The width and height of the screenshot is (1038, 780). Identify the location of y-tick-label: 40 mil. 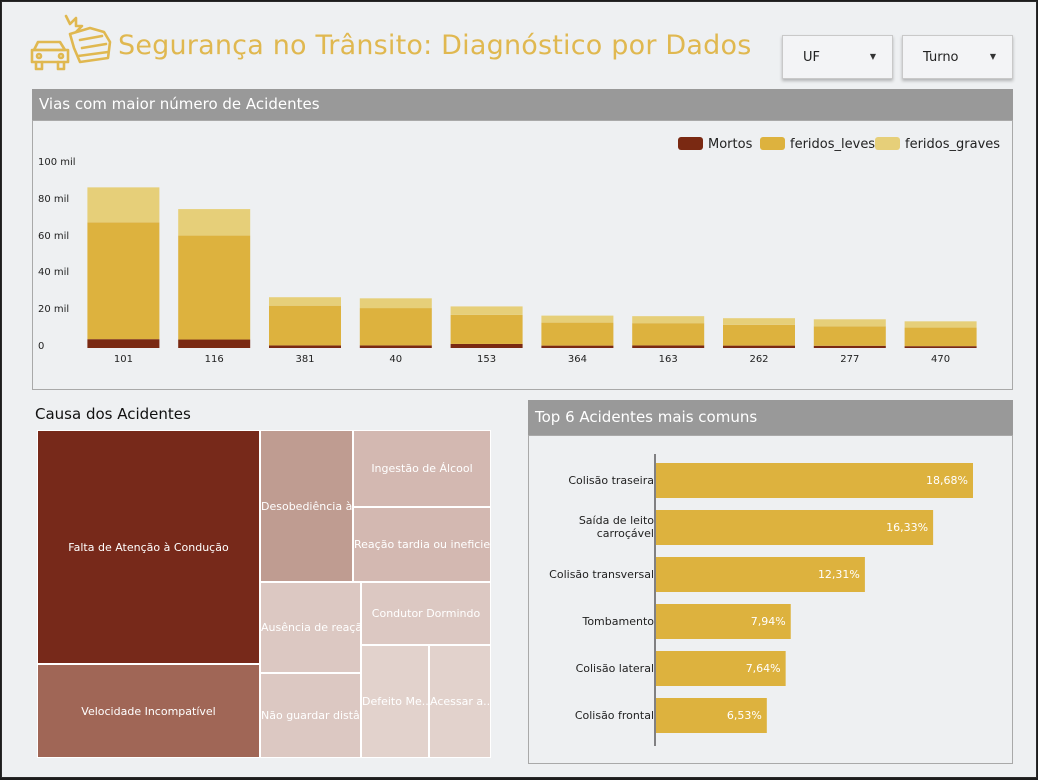
(54, 273).